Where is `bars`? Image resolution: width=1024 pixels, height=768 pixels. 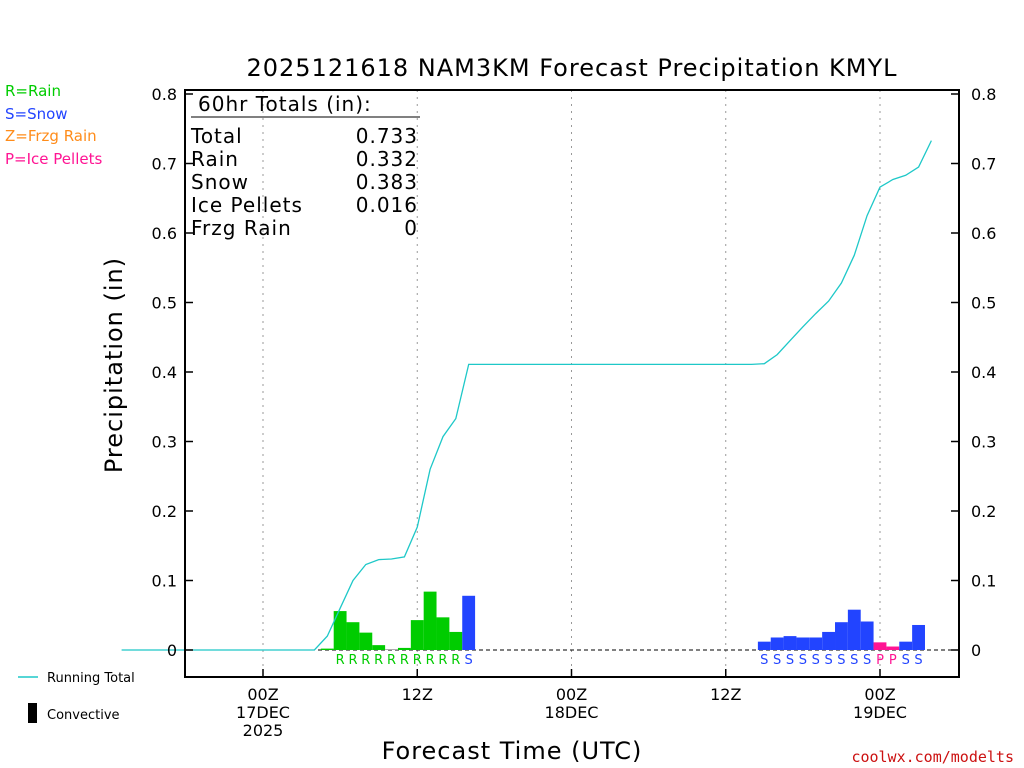 bars is located at coordinates (622, 620).